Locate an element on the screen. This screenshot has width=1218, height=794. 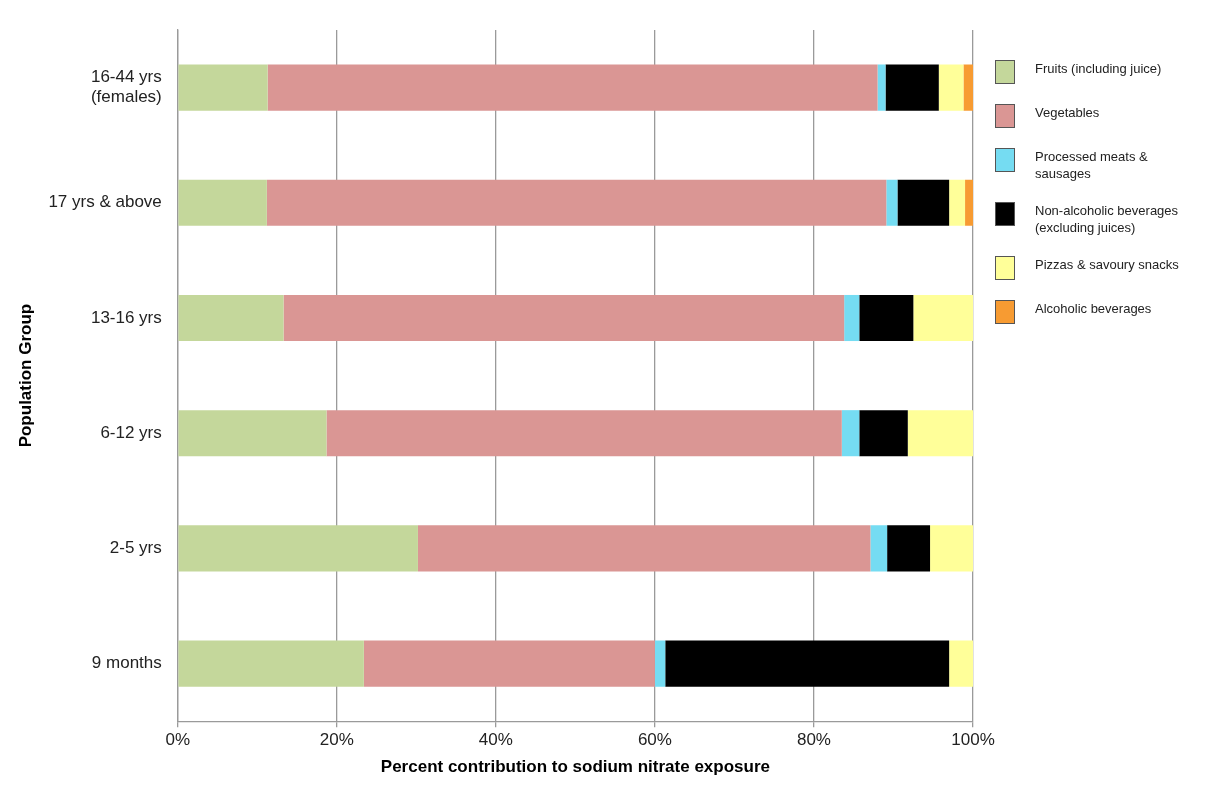
x-tick-label: 20% is located at coordinates (336, 740).